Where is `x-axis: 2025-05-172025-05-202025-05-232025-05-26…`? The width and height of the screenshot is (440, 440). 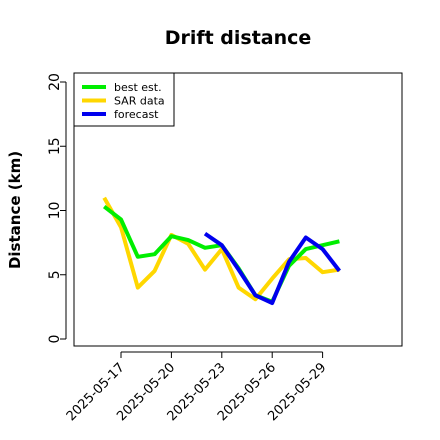
x-axis: 2025-05-172025-05-202025-05-232025-05-26… is located at coordinates (196, 387).